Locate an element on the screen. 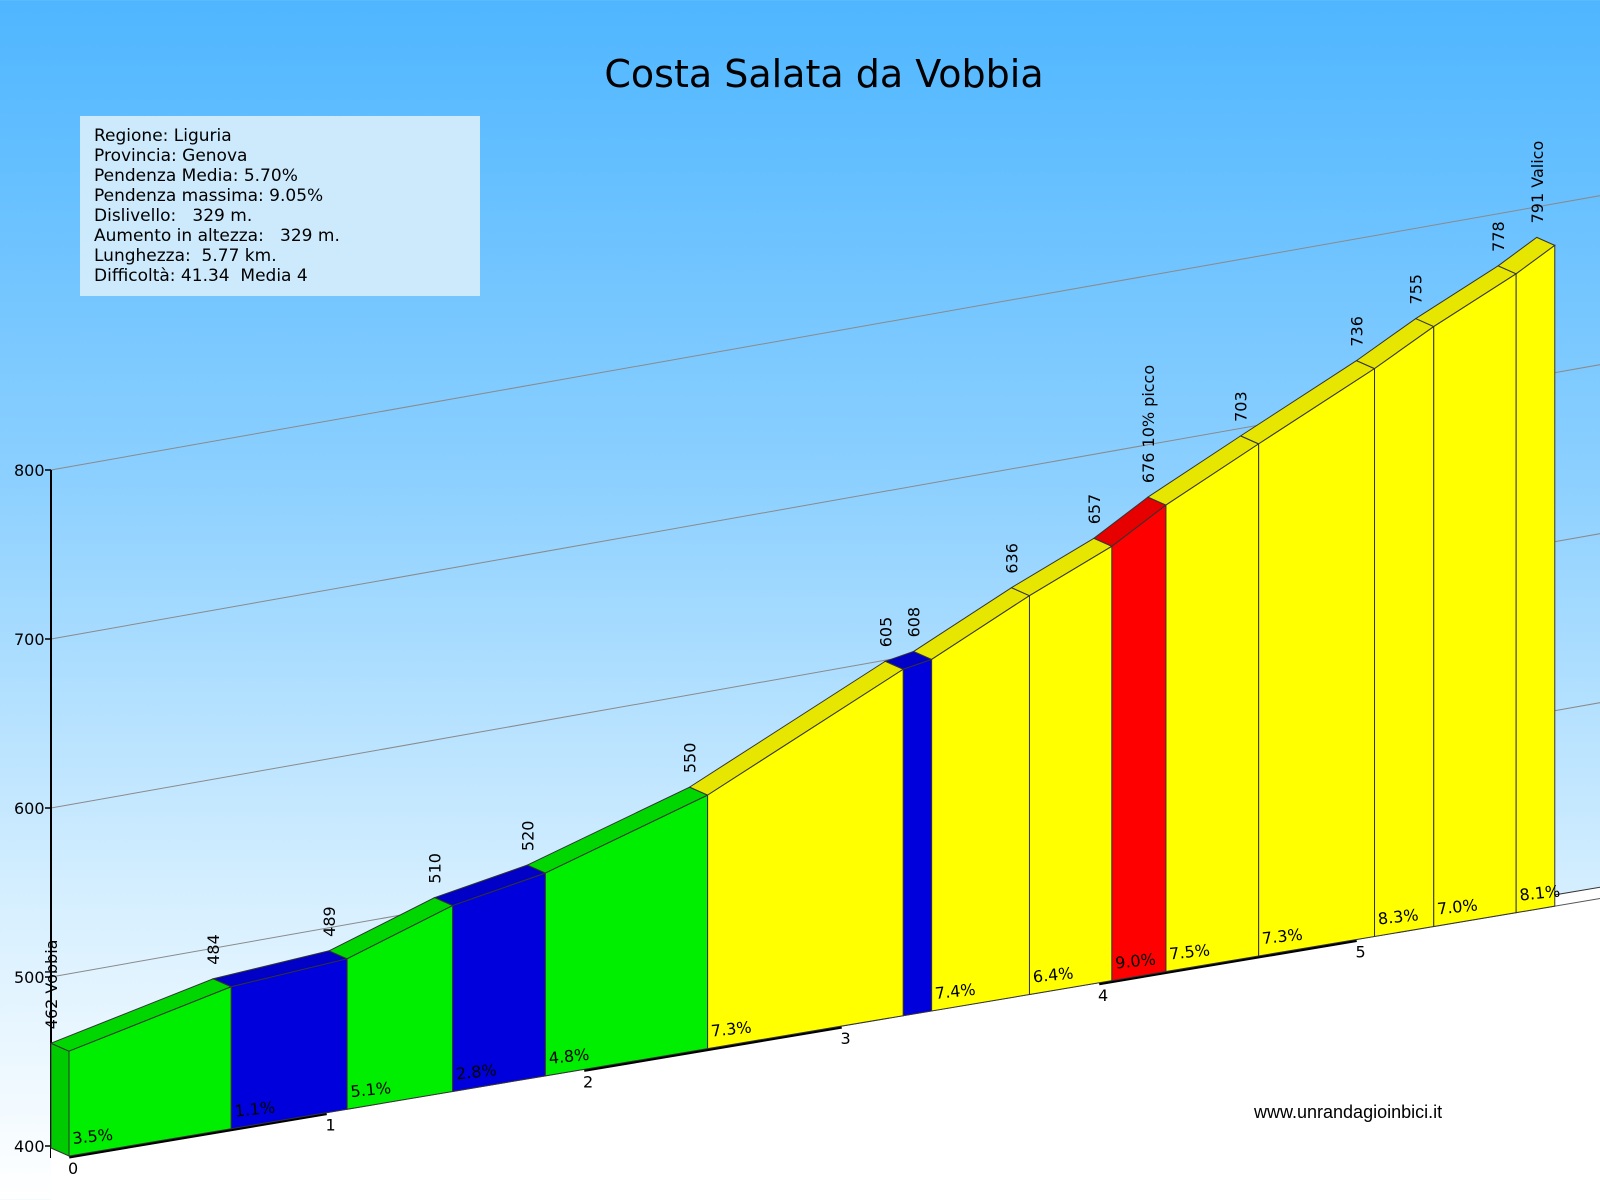 This screenshot has width=1600, height=1200. altitude-label: 520 is located at coordinates (527, 836).